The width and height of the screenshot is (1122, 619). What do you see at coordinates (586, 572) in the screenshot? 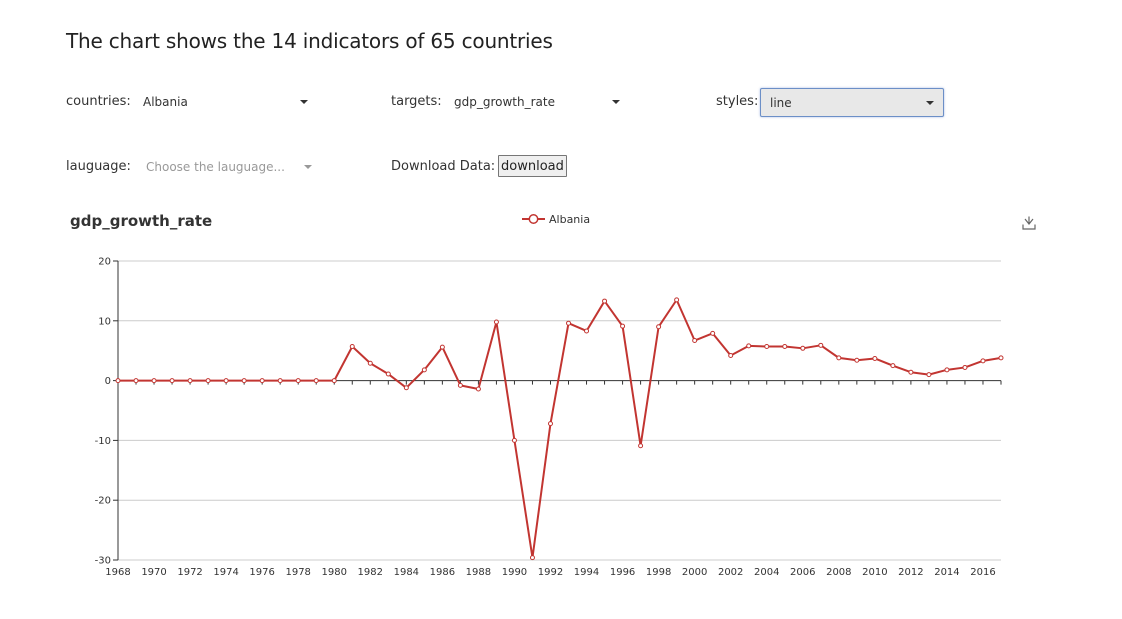
I see `x-tick-label: 1994` at bounding box center [586, 572].